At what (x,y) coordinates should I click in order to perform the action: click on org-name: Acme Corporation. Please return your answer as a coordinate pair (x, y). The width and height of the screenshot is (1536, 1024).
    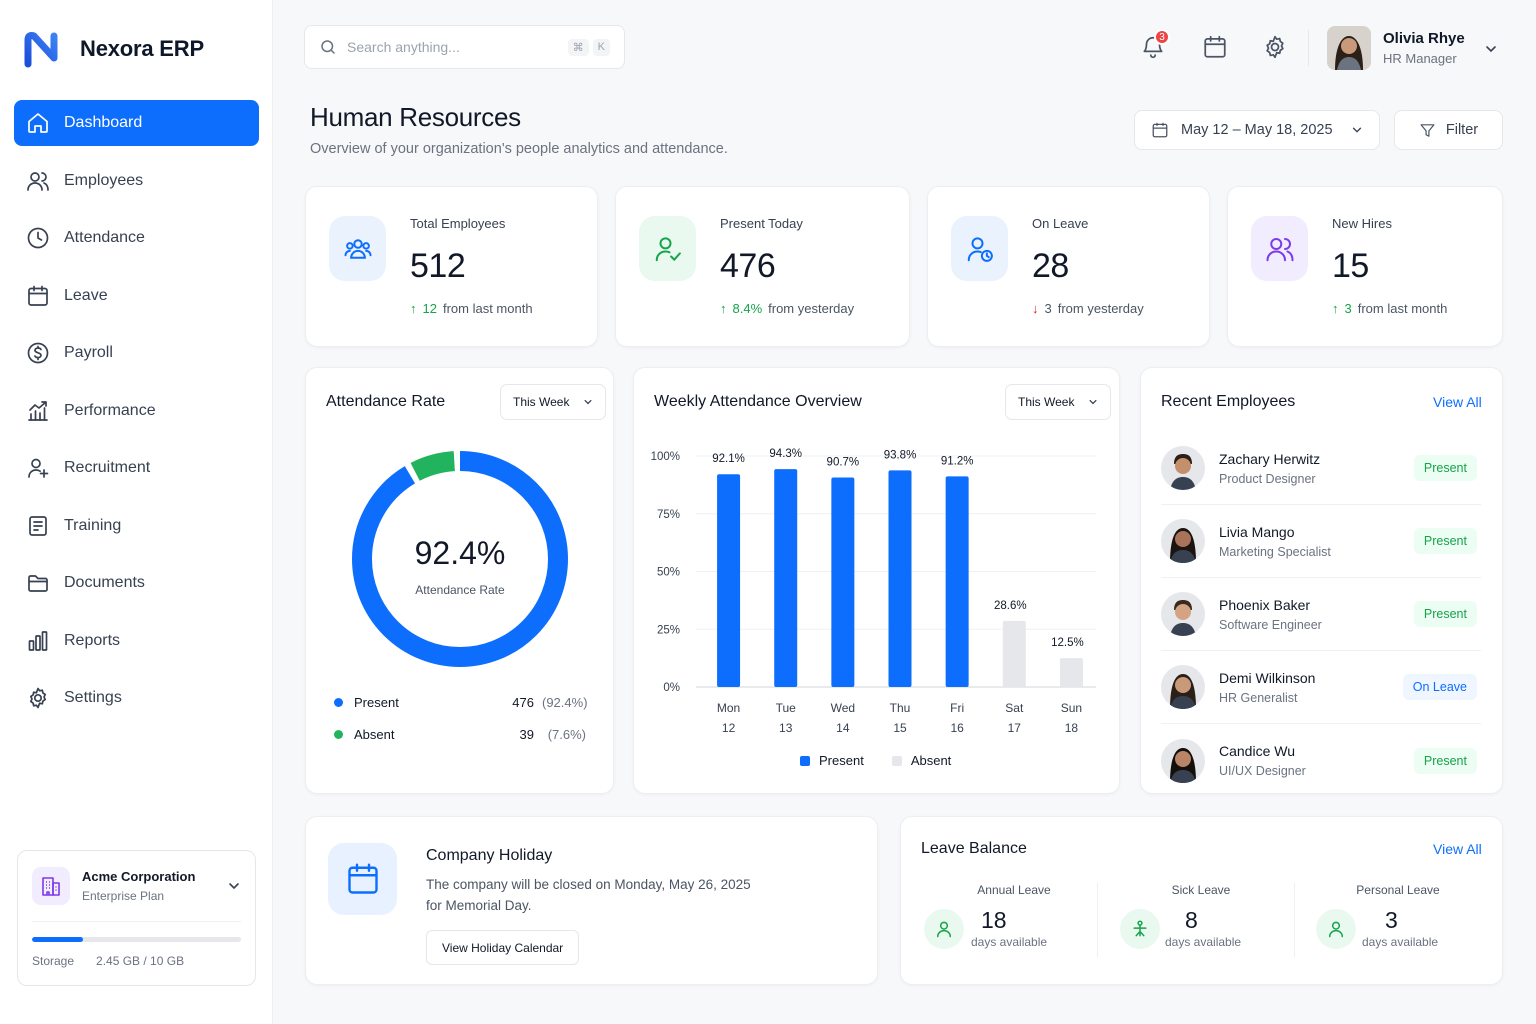
    Looking at the image, I should click on (139, 876).